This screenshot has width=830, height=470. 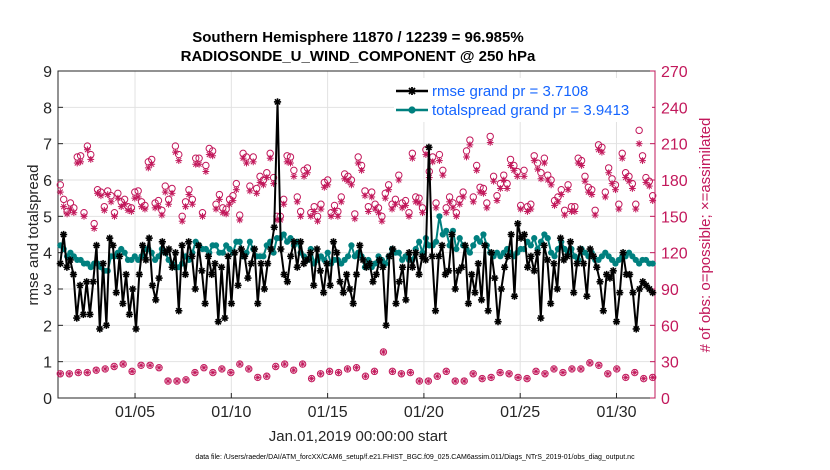 What do you see at coordinates (33, 235) in the screenshot?
I see `y-axis-left-label: rmse and totalspread` at bounding box center [33, 235].